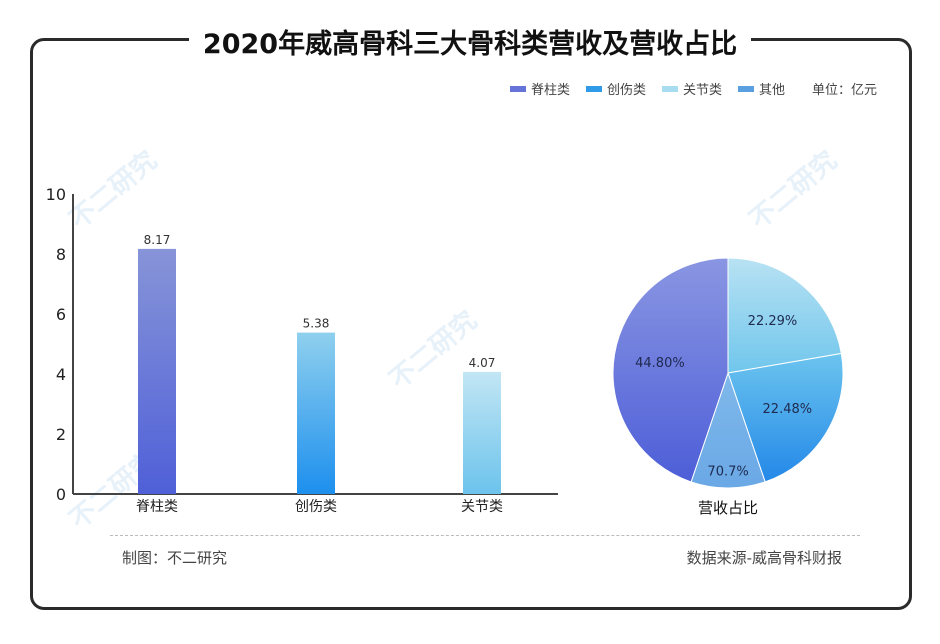  I want to click on chart-title-wrap: 2020年威高骨科三大骨科类营收及营收占比, so click(470, 41).